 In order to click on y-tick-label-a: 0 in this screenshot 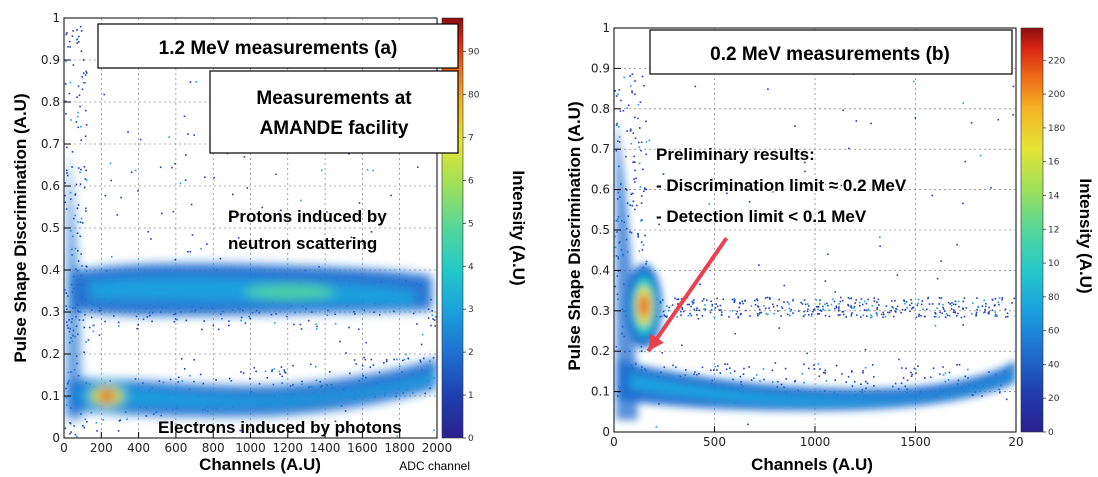, I will do `click(56, 438)`.